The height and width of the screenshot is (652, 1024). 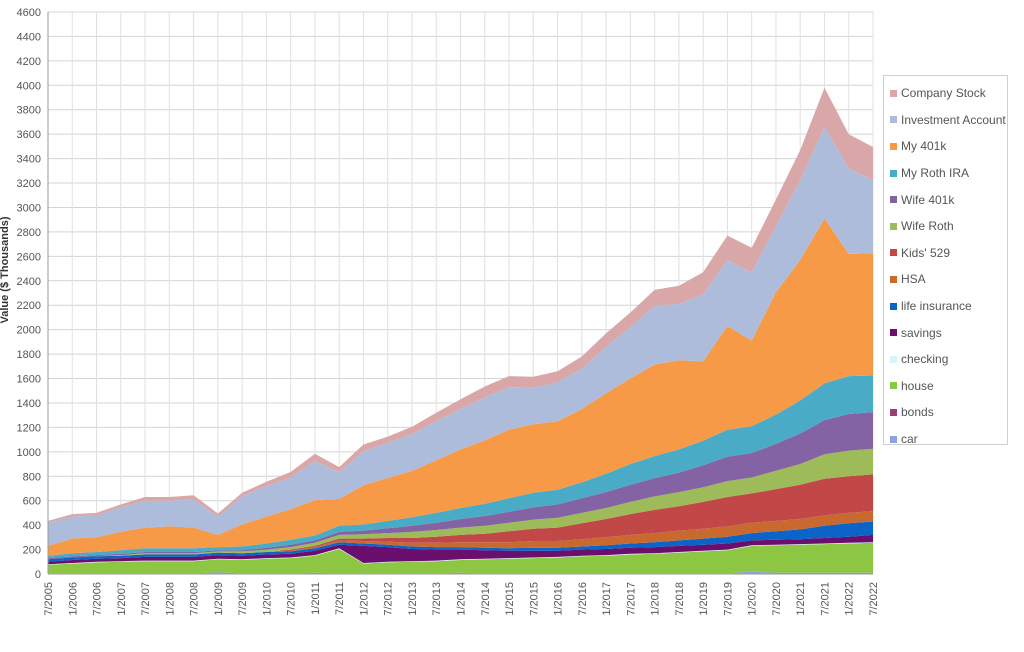 I want to click on legend-item: My 401k, so click(x=948, y=146).